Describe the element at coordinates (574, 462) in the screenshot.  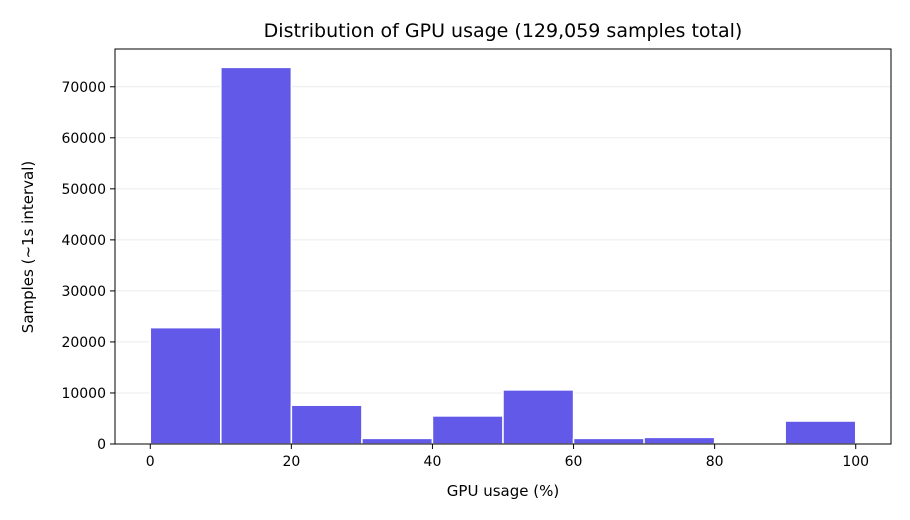
I see `x-tick-label: 60` at that location.